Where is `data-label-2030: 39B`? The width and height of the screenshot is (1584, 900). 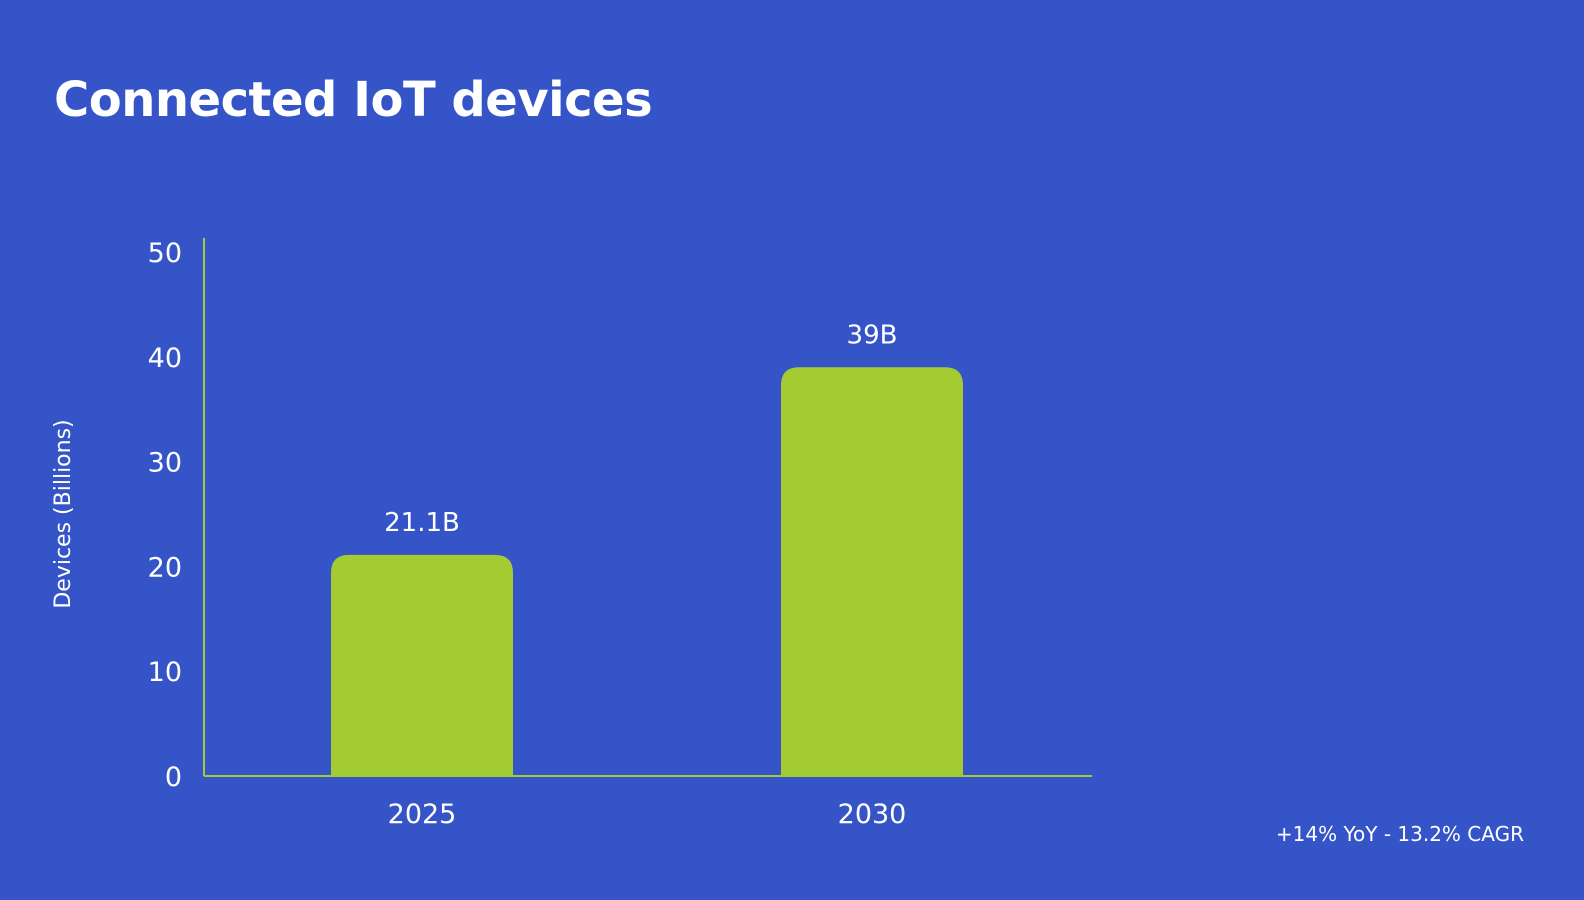 data-label-2030: 39B is located at coordinates (872, 335).